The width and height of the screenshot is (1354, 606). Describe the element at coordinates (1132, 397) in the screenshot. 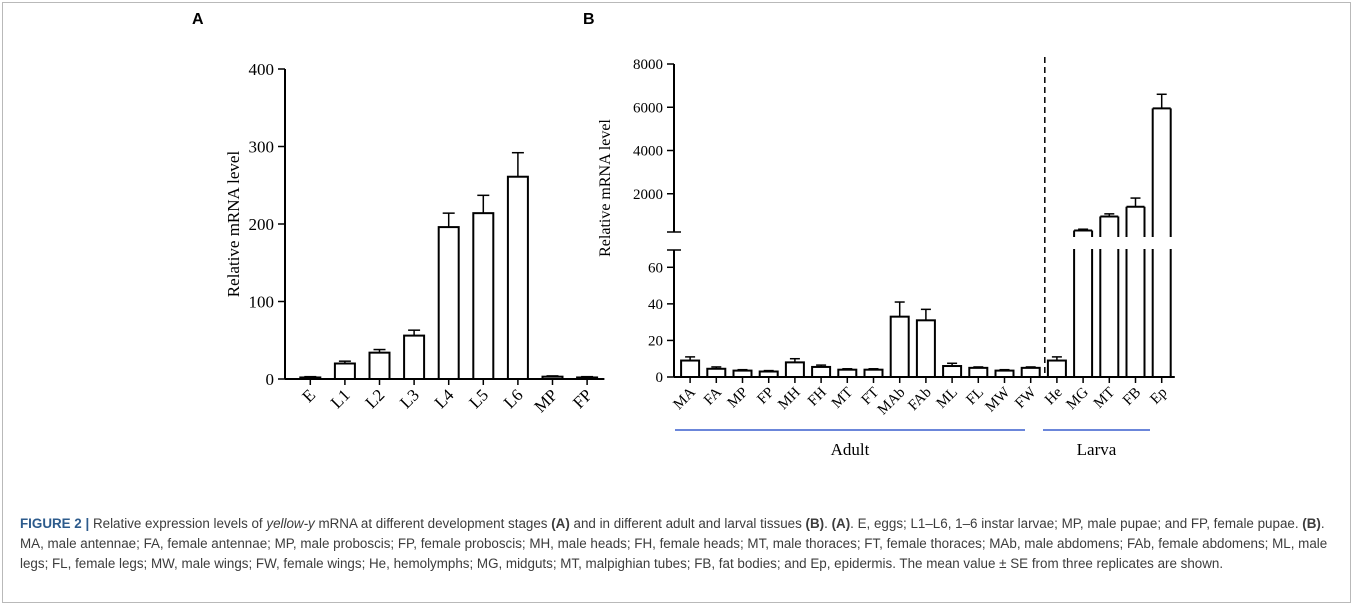

I see `x-tick-label: FB` at that location.